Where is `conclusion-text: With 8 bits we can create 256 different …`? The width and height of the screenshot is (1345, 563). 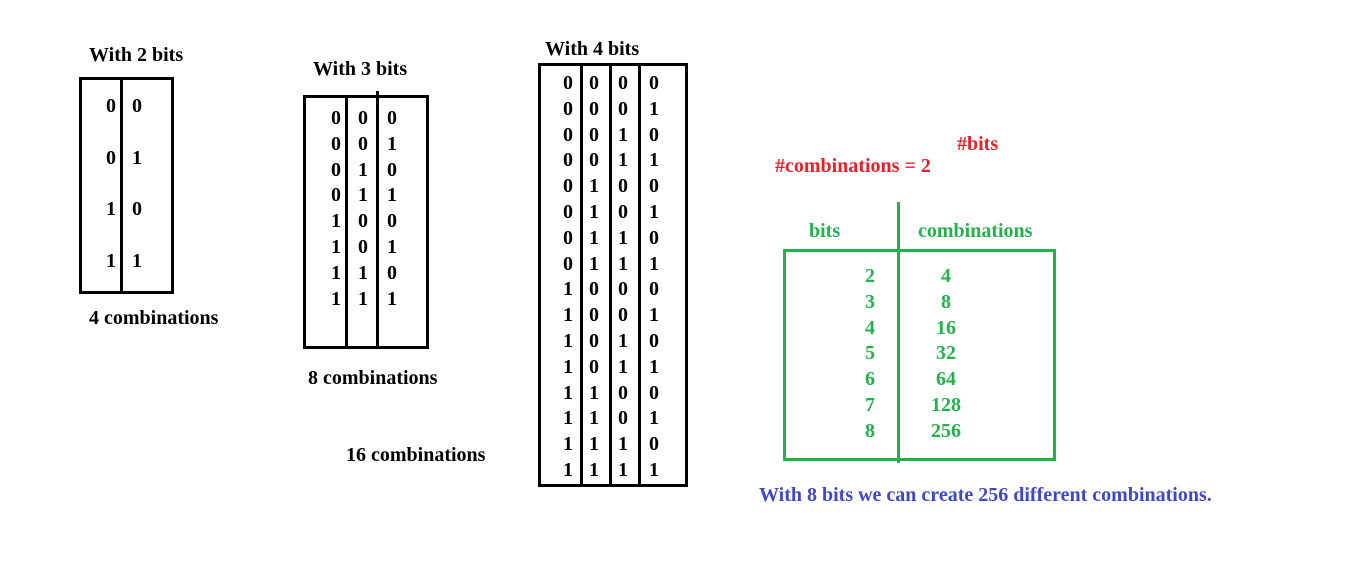 conclusion-text: With 8 bits we can create 256 different … is located at coordinates (985, 495).